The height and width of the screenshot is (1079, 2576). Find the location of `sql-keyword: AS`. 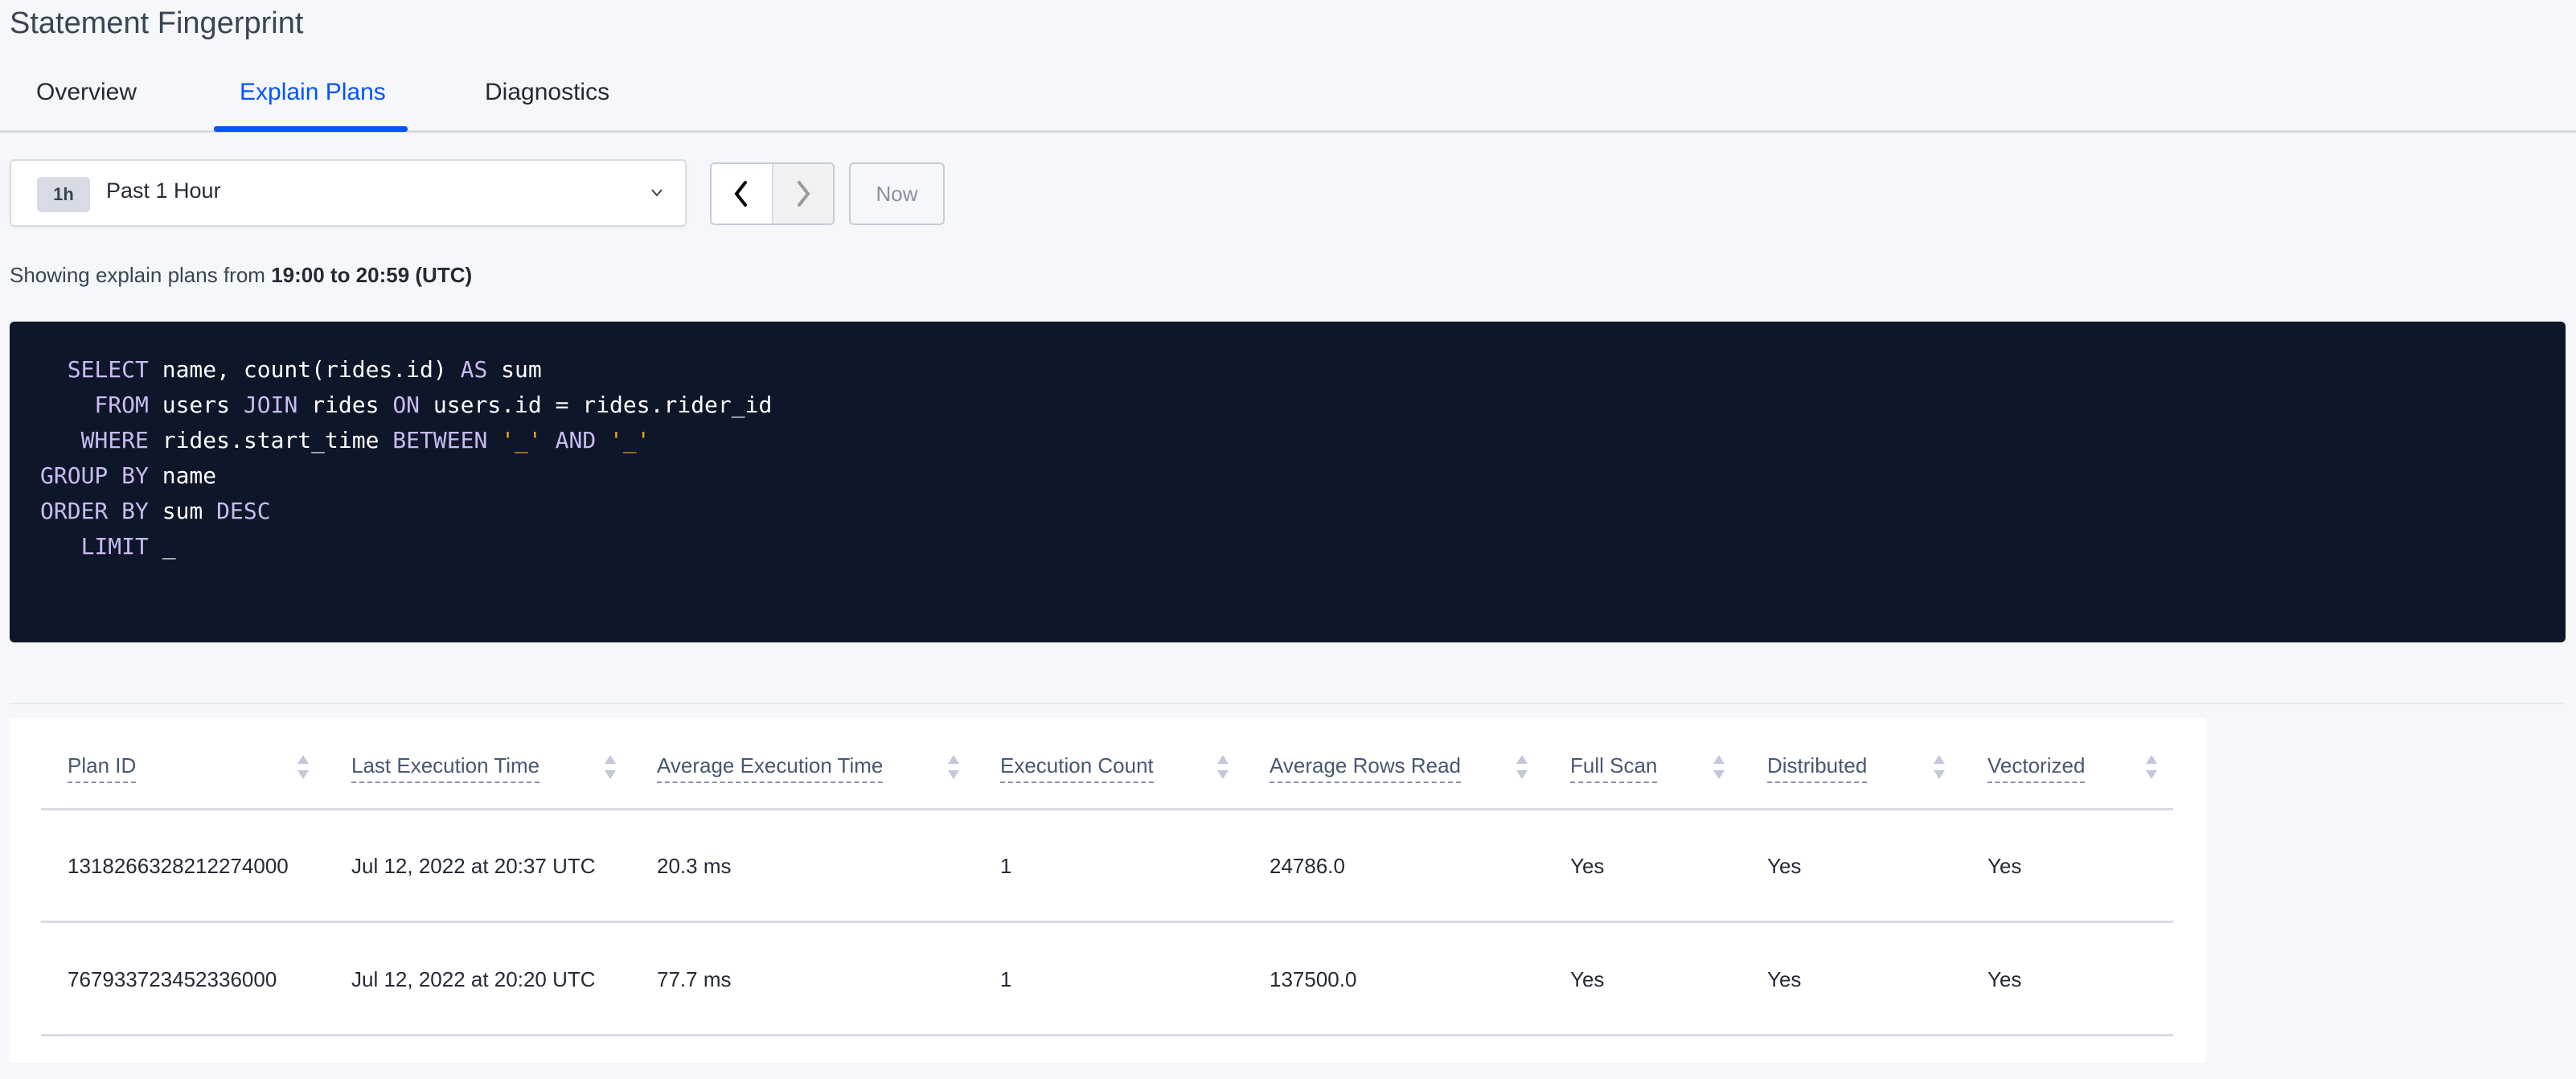

sql-keyword: AS is located at coordinates (474, 369).